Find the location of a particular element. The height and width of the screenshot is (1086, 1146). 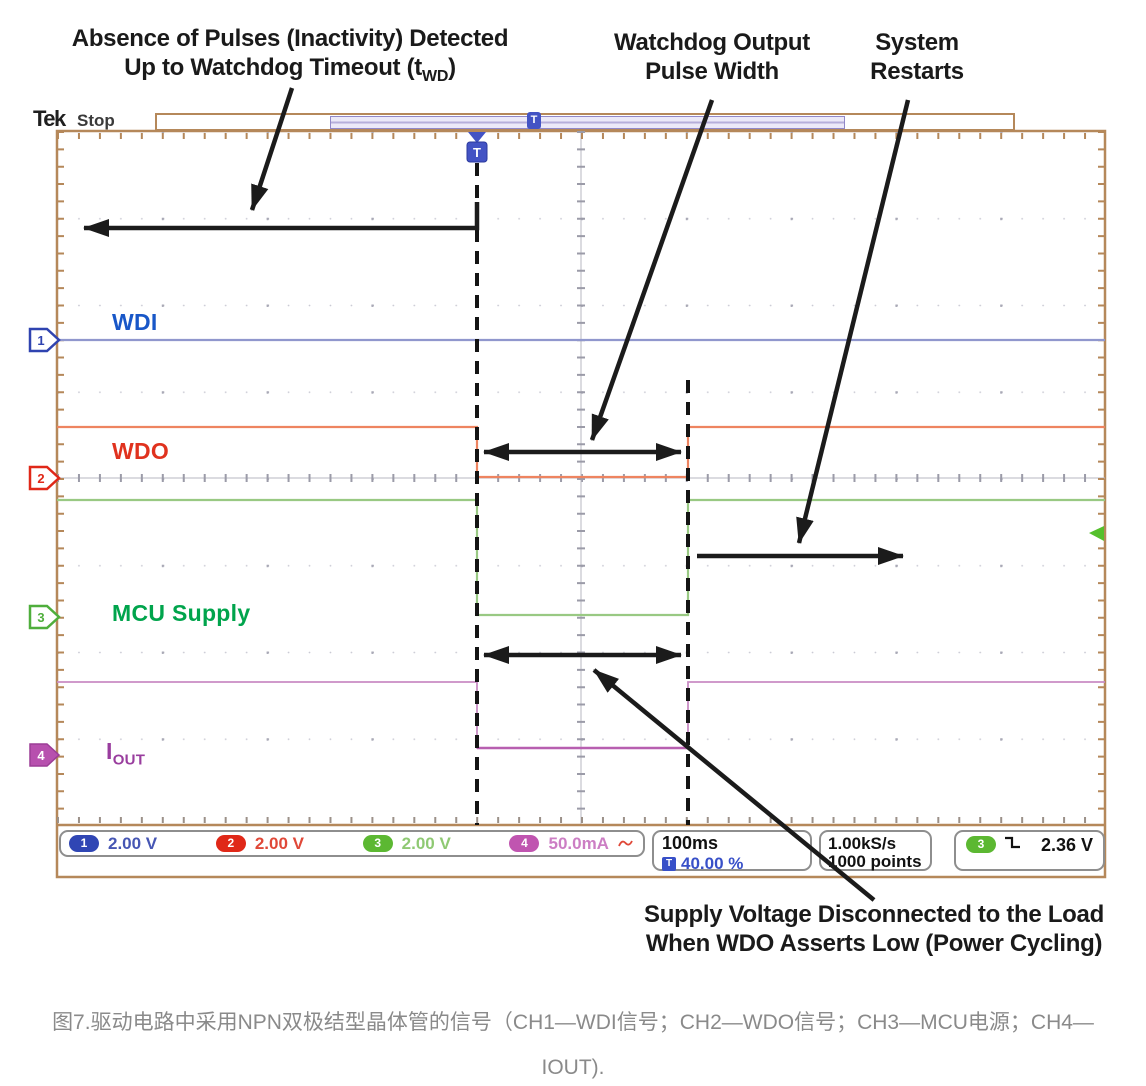

ch3-scale-readout: 3 2.00 V is located at coordinates (406, 843).